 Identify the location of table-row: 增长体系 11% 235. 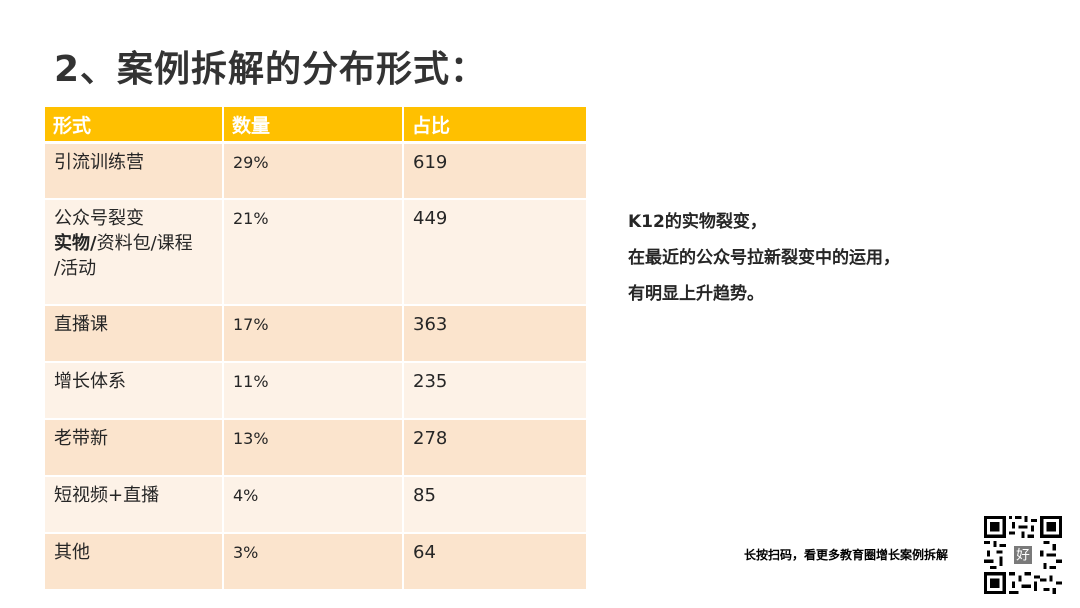
(315, 391).